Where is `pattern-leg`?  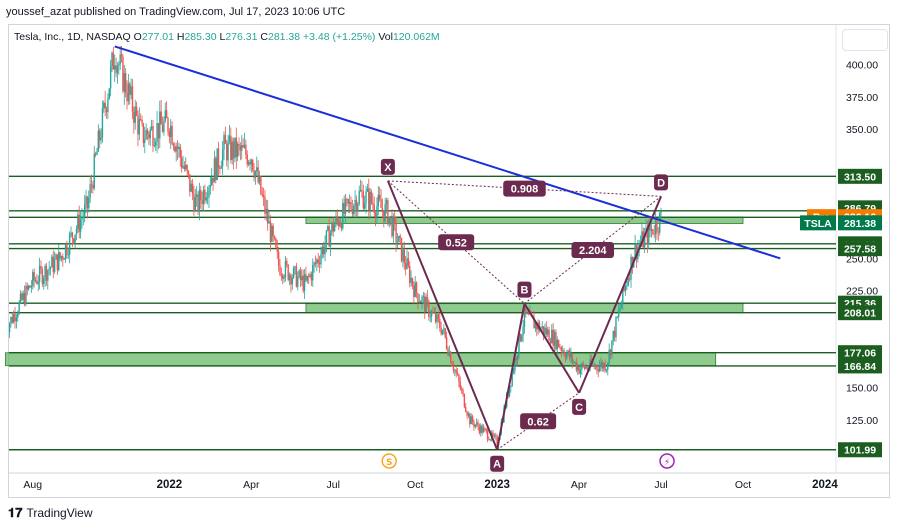 pattern-leg is located at coordinates (511, 376).